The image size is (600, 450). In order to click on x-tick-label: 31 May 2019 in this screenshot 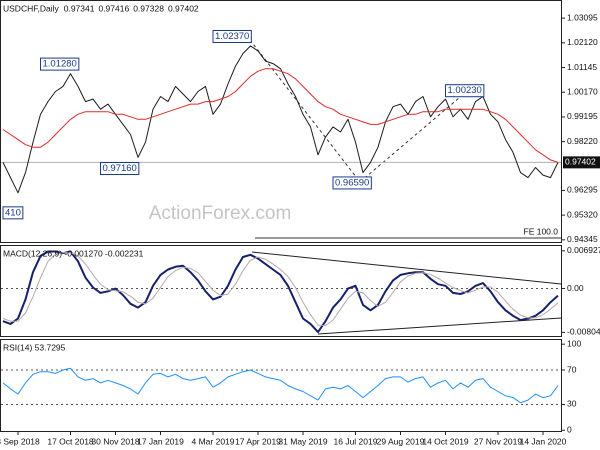, I will do `click(302, 441)`.